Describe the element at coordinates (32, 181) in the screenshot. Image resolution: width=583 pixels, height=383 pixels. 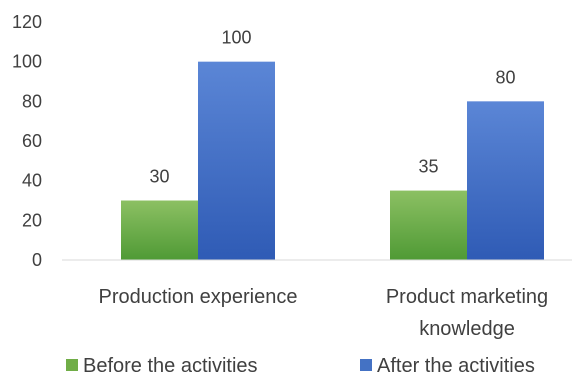
I see `y-tick-label: 40` at that location.